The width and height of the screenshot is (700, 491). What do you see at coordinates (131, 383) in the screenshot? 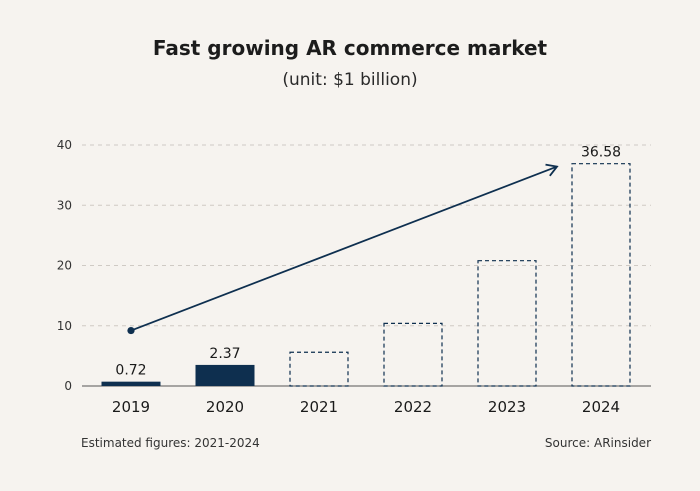
I see `bar-2019` at bounding box center [131, 383].